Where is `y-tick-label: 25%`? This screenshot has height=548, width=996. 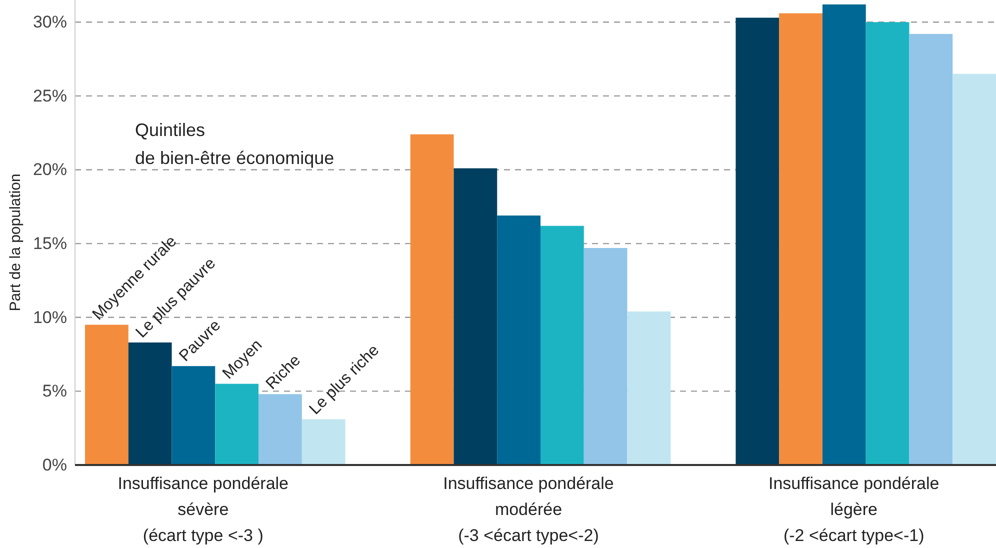
y-tick-label: 25% is located at coordinates (49, 96).